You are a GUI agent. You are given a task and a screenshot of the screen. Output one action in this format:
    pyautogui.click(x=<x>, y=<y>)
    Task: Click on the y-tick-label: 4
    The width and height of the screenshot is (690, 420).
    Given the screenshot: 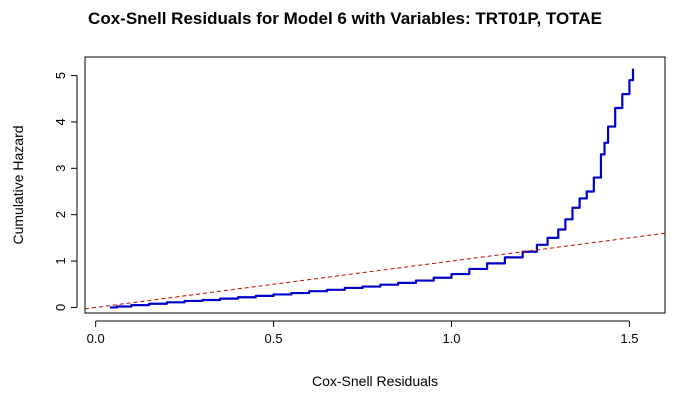 What is the action you would take?
    pyautogui.click(x=60, y=121)
    